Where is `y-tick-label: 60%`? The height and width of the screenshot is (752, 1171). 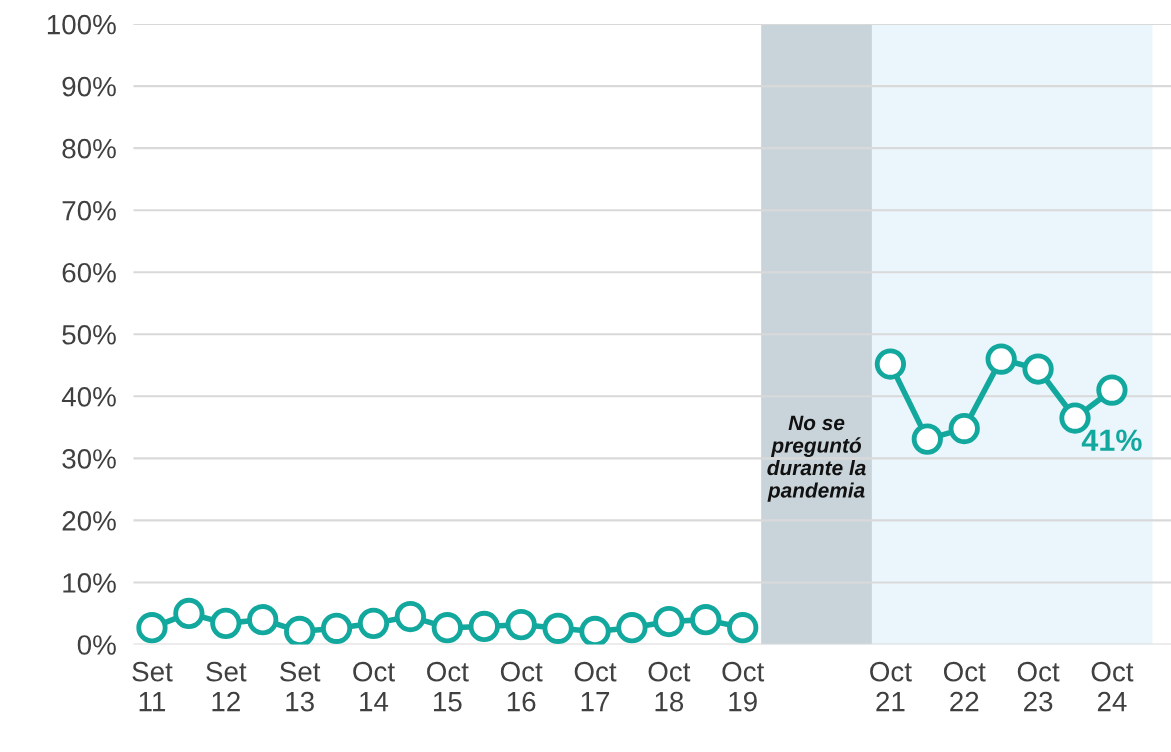 y-tick-label: 60% is located at coordinates (89, 272).